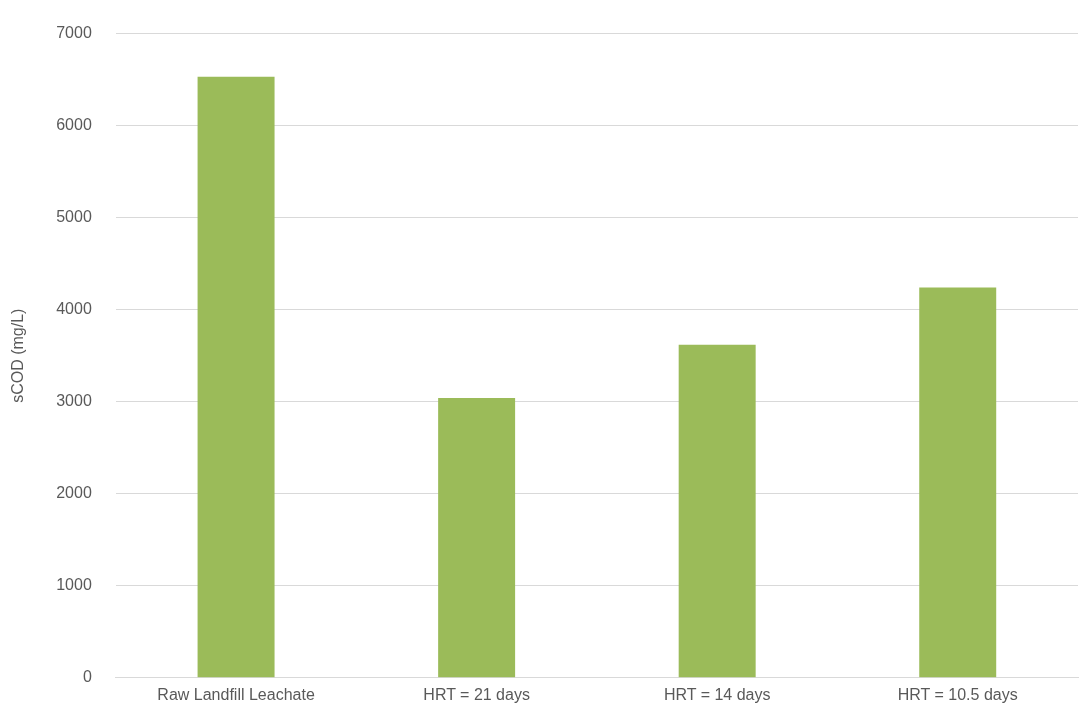 The image size is (1088, 718). What do you see at coordinates (957, 694) in the screenshot?
I see `x-tick-label: HRT = 10.5 days` at bounding box center [957, 694].